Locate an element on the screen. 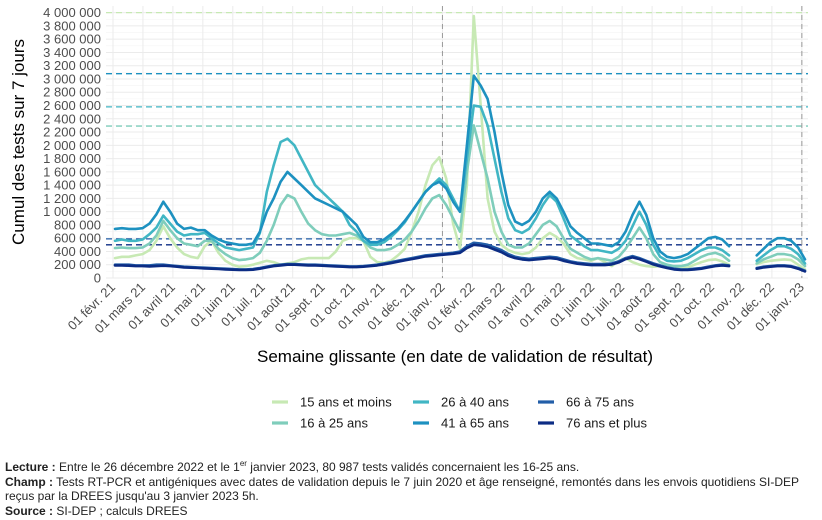 This screenshot has height=520, width=822. y-tick-label: 2 200 000 is located at coordinates (72, 132).